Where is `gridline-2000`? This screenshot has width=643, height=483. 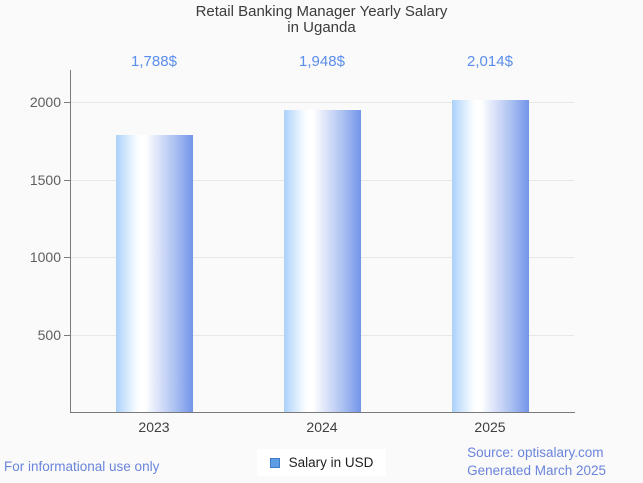 gridline-2000 is located at coordinates (322, 102).